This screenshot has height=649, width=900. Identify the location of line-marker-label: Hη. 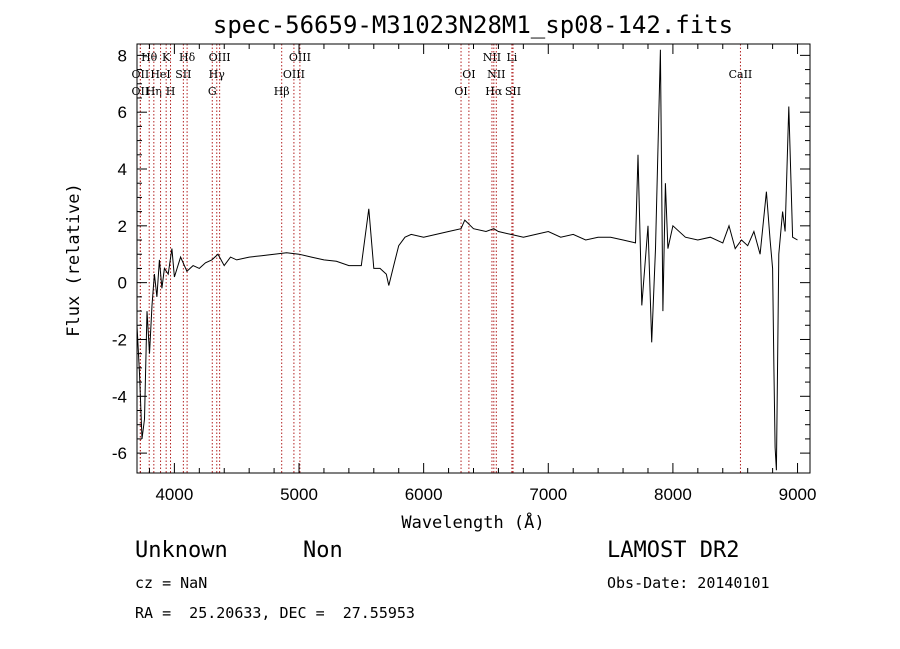
(154, 91).